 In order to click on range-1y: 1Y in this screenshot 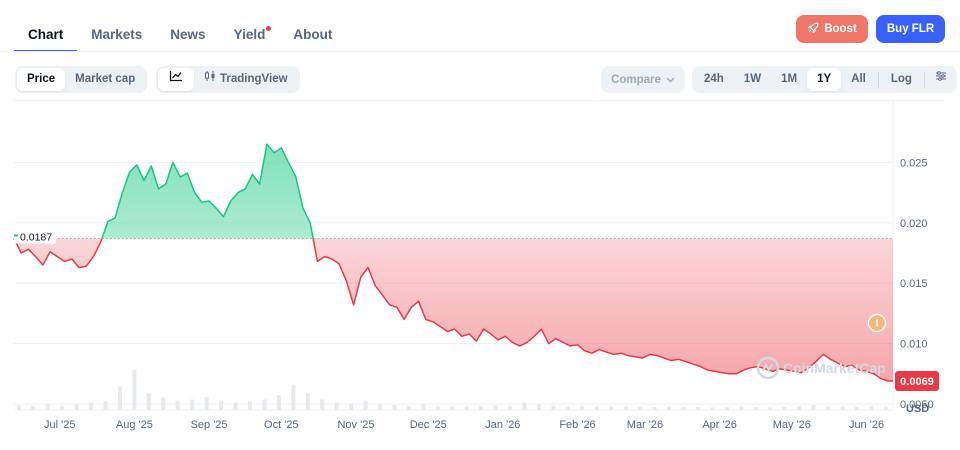, I will do `click(824, 79)`.